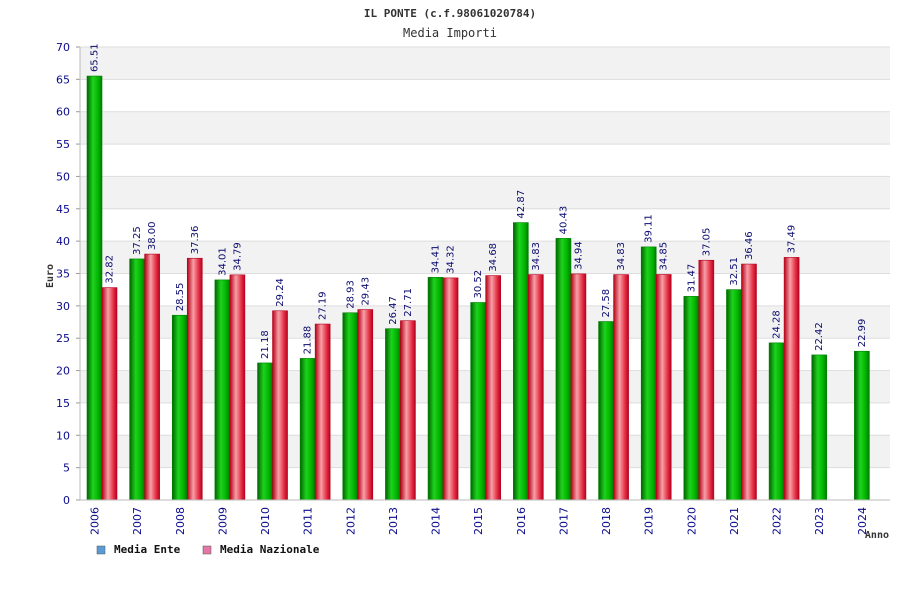  Describe the element at coordinates (63, 306) in the screenshot. I see `y-tick-label: 30` at that location.